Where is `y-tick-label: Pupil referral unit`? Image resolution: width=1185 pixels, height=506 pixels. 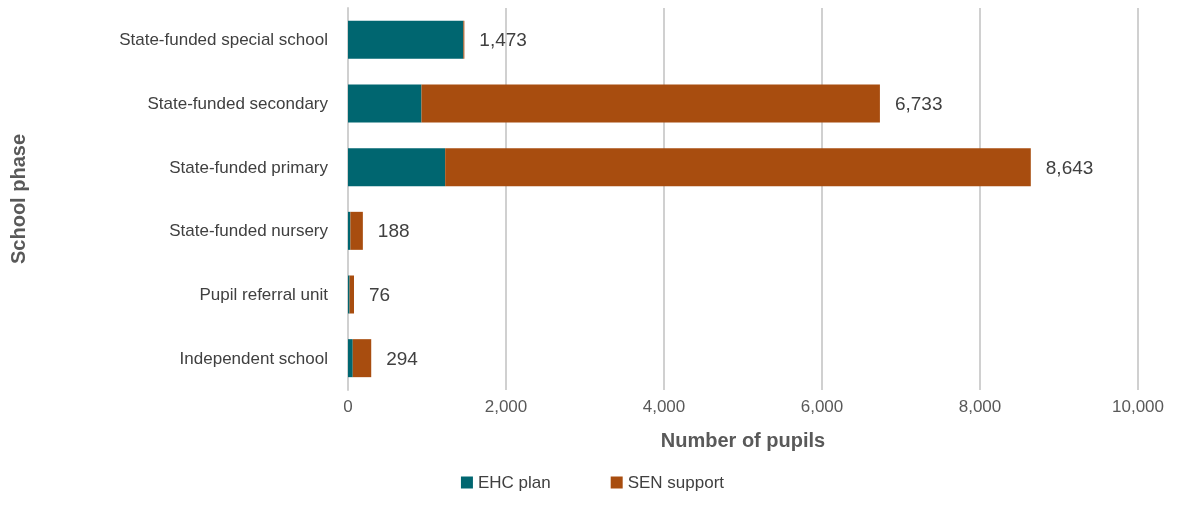
y-tick-label: Pupil referral unit is located at coordinates (264, 294).